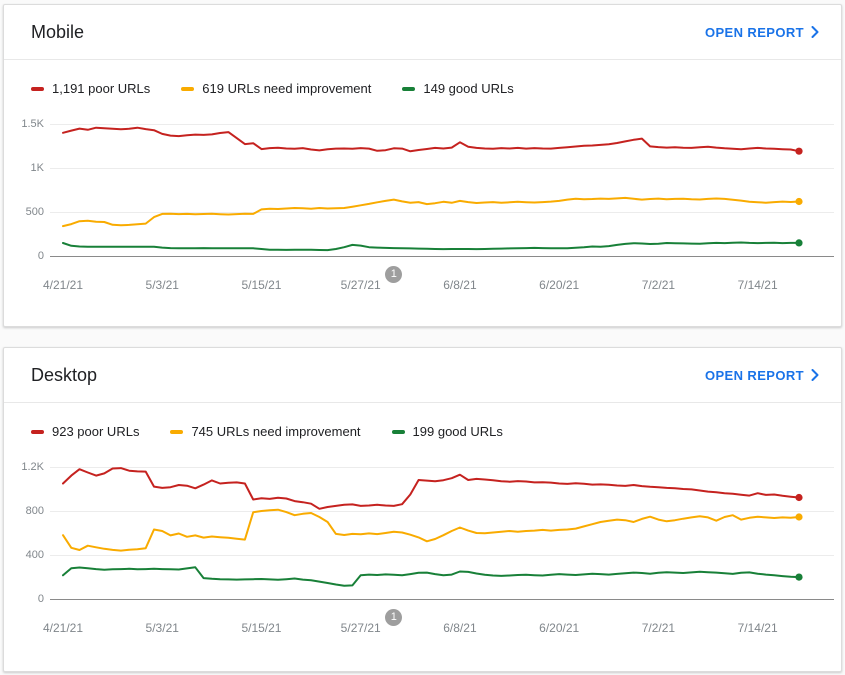 The height and width of the screenshot is (675, 845). Describe the element at coordinates (101, 88) in the screenshot. I see `legend-label: 1,191 poor URLs` at that location.